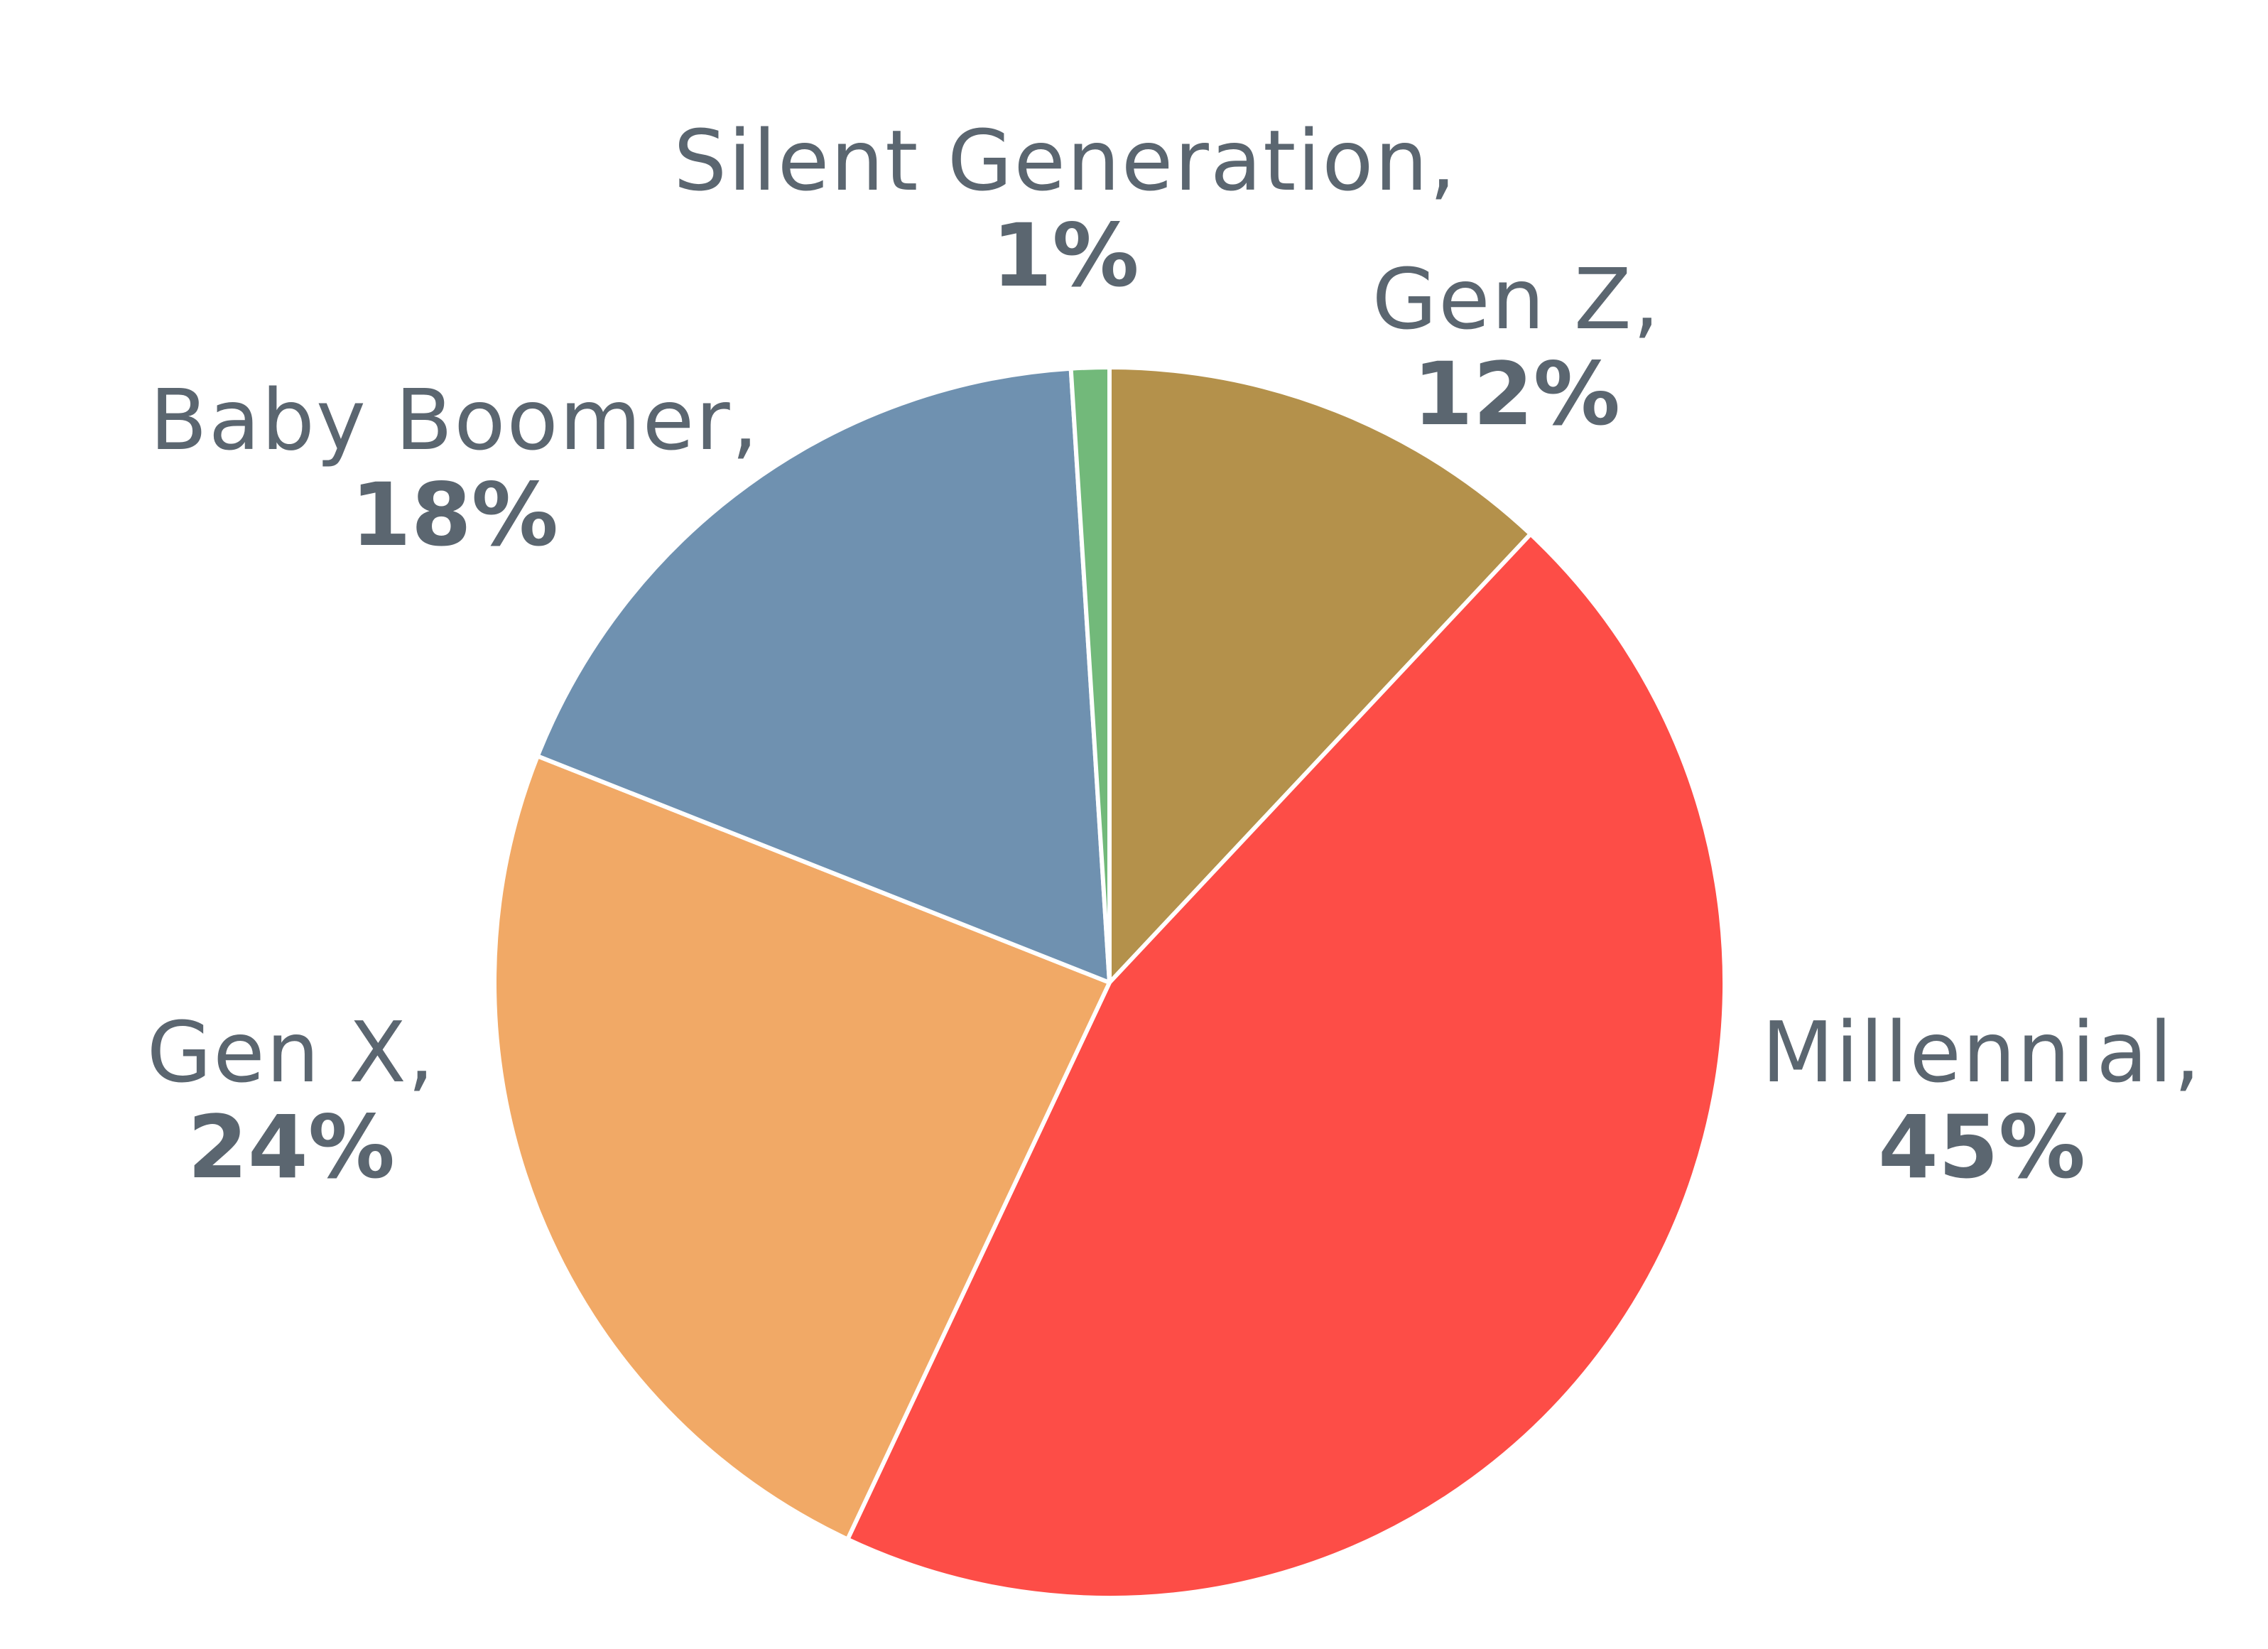  Describe the element at coordinates (291, 1052) in the screenshot. I see `slice-category-label: Gen X,` at that location.